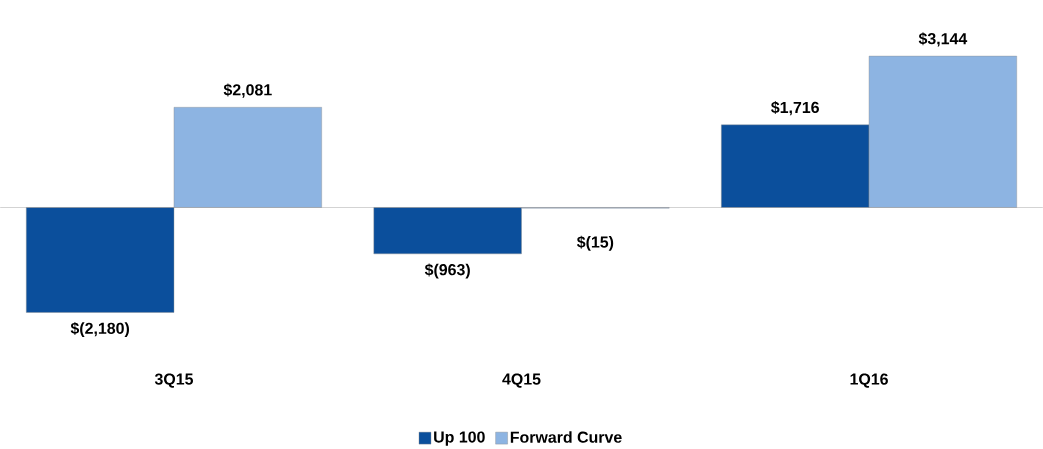 The height and width of the screenshot is (449, 1043). Describe the element at coordinates (795, 108) in the screenshot. I see `data-label: $1,716` at that location.